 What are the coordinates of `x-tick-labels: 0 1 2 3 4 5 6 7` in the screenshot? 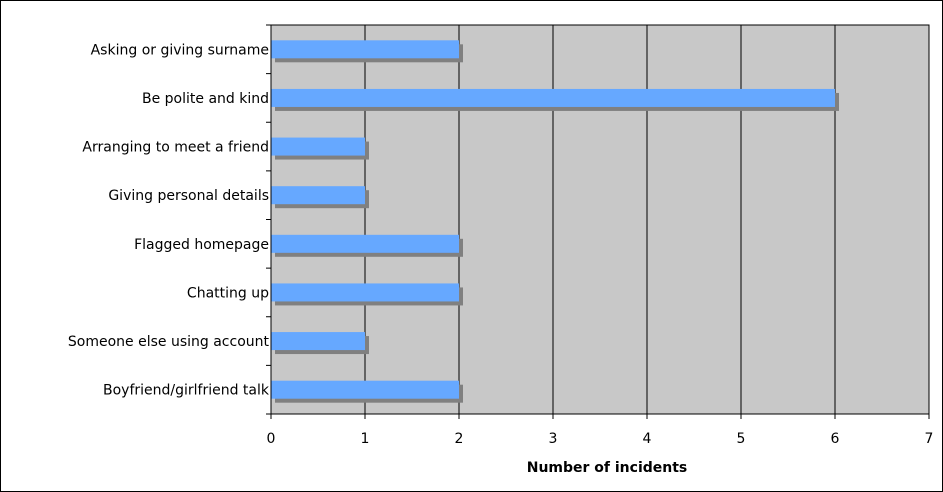 It's located at (600, 439).